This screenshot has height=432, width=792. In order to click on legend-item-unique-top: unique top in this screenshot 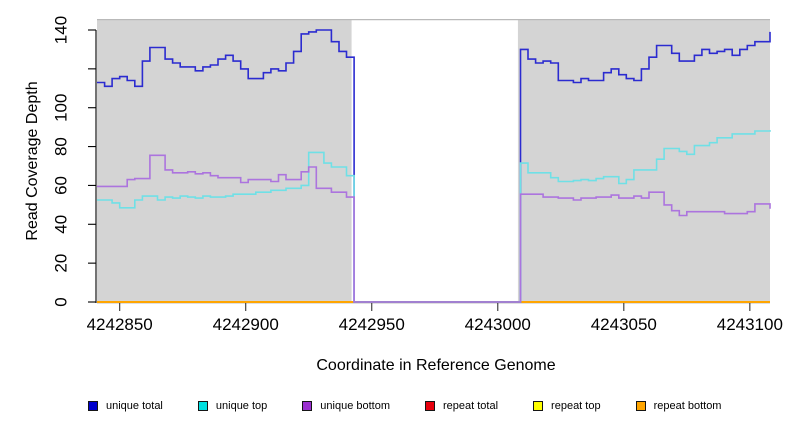, I will do `click(232, 406)`.